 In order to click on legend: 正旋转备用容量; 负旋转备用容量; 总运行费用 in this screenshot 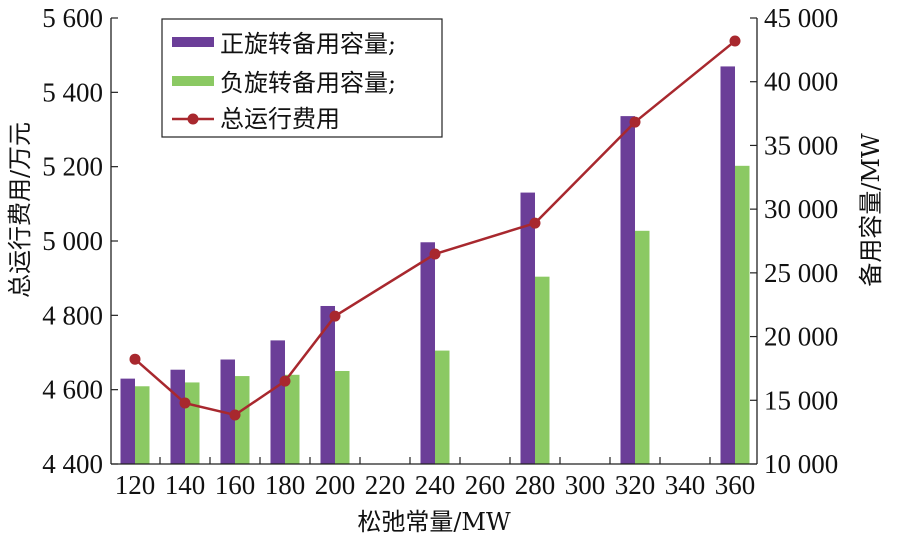, I will do `click(302, 78)`.